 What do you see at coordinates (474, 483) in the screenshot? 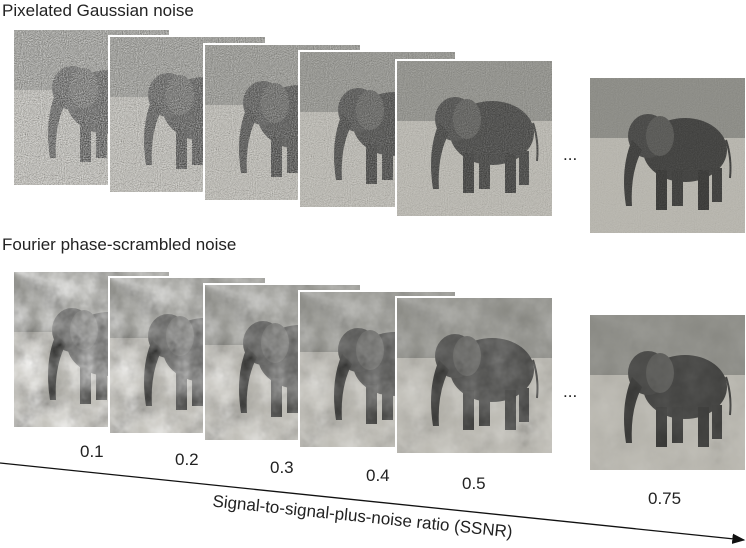
I see `ssnr-label: 0.5` at bounding box center [474, 483].